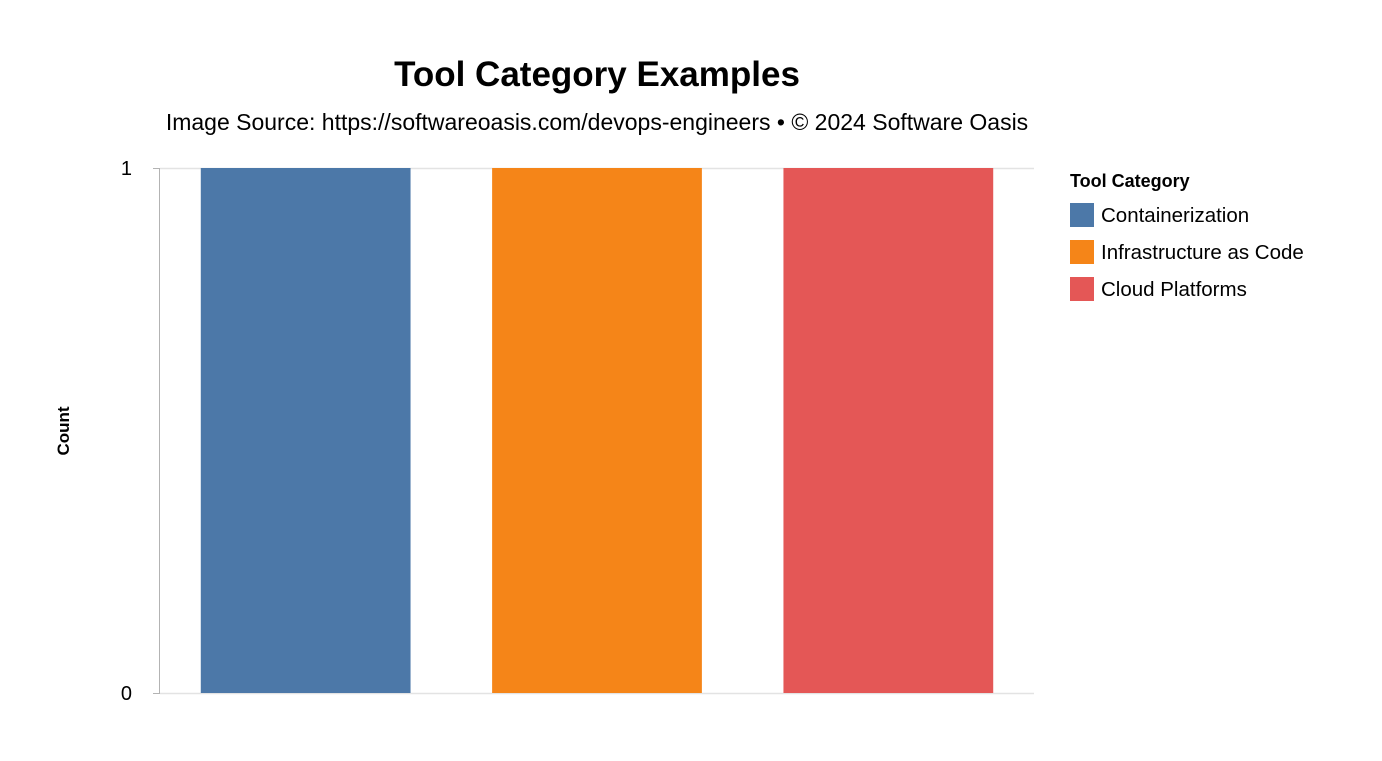  I want to click on y-axis: 01, so click(140, 431).